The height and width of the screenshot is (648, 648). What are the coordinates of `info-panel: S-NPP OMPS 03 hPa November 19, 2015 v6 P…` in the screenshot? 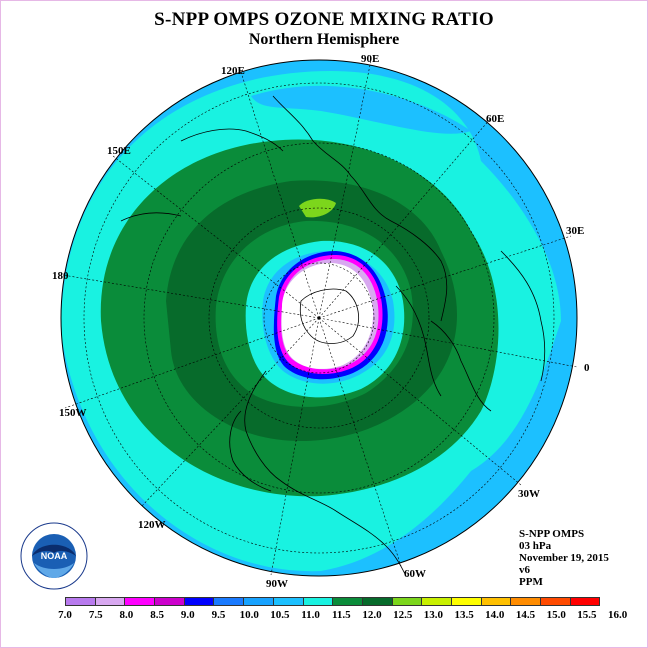 It's located at (564, 558).